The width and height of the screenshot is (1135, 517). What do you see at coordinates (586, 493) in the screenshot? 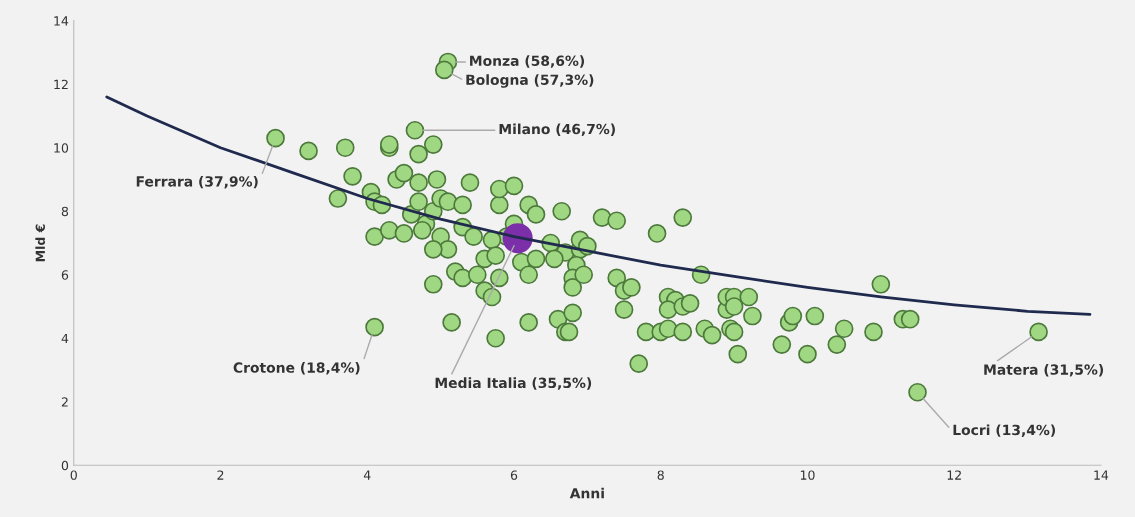
I see `x-axis-title: Anni` at bounding box center [586, 493].